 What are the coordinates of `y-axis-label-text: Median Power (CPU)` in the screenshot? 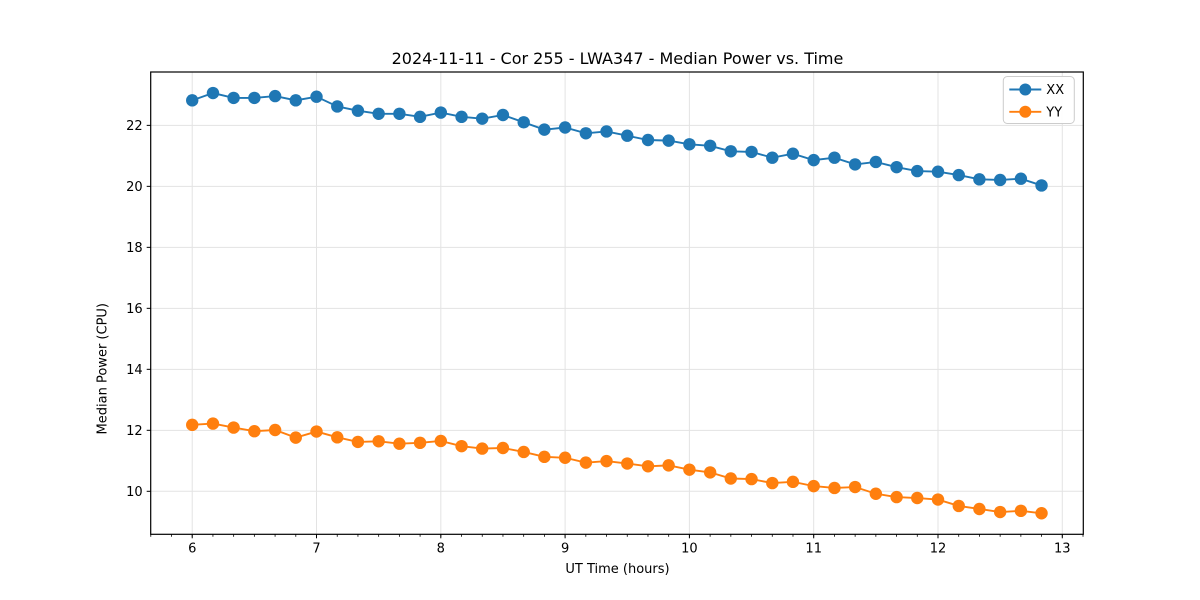 It's located at (102, 369).